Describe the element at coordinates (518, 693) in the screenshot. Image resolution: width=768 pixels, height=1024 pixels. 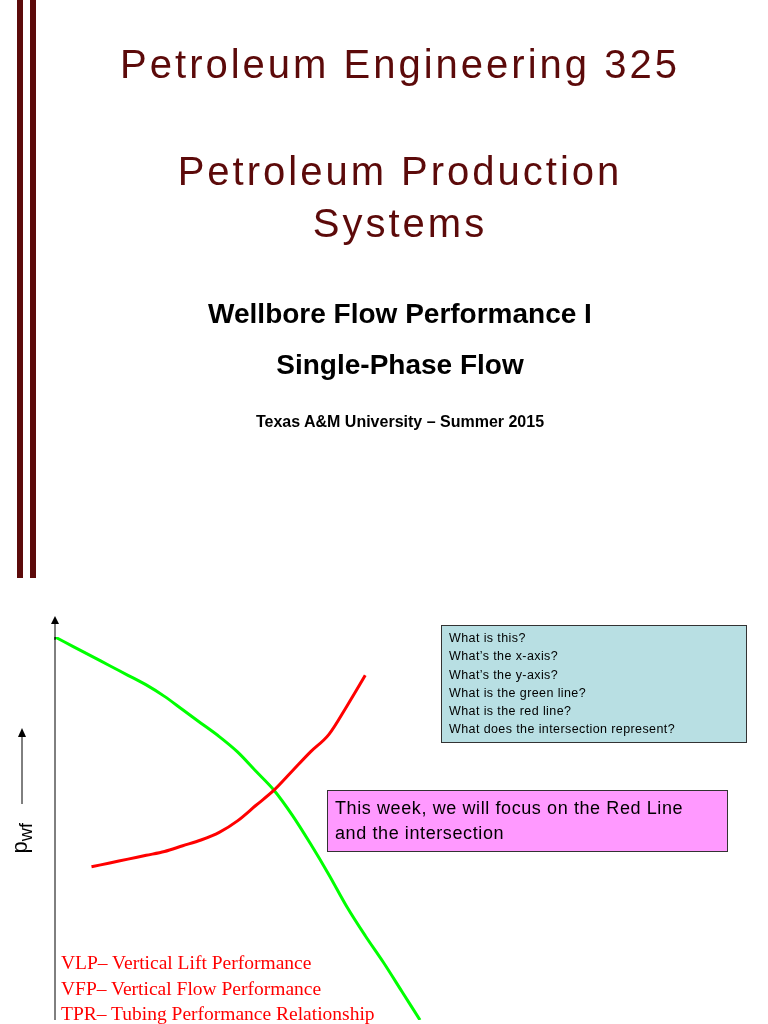
I see `text: What is the green line?` at that location.